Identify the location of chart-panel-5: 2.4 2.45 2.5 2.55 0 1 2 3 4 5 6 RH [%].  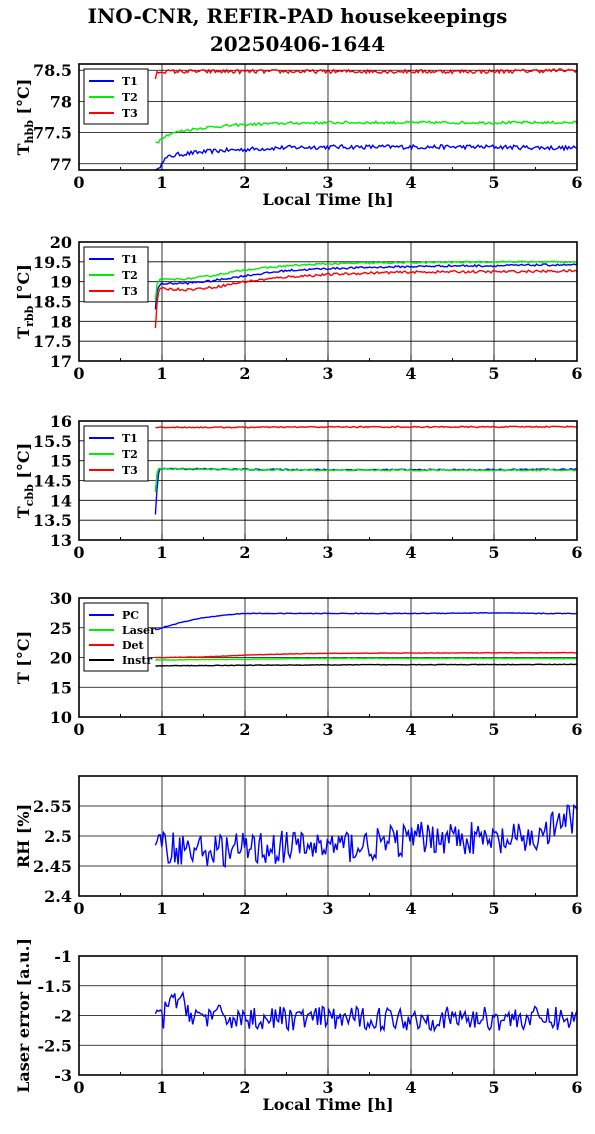
(298, 846).